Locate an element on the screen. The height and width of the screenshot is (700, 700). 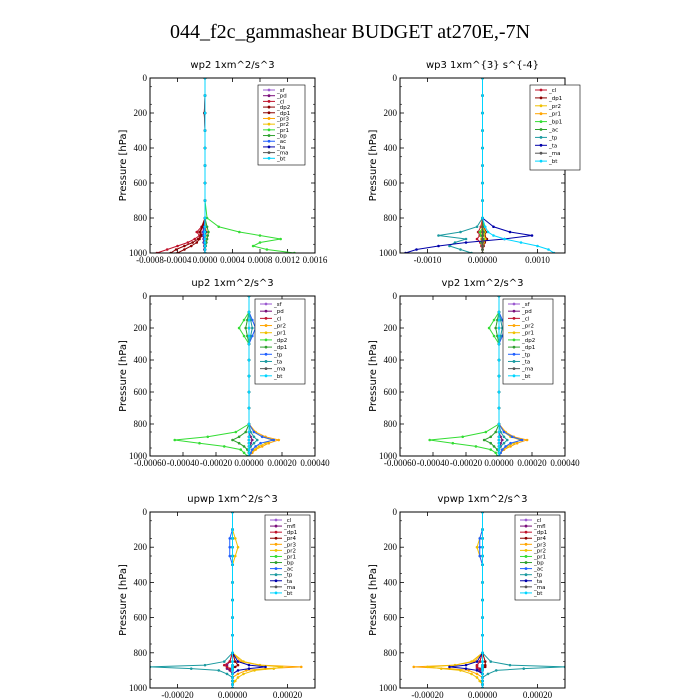
series-line-ta is located at coordinates (469, 165).